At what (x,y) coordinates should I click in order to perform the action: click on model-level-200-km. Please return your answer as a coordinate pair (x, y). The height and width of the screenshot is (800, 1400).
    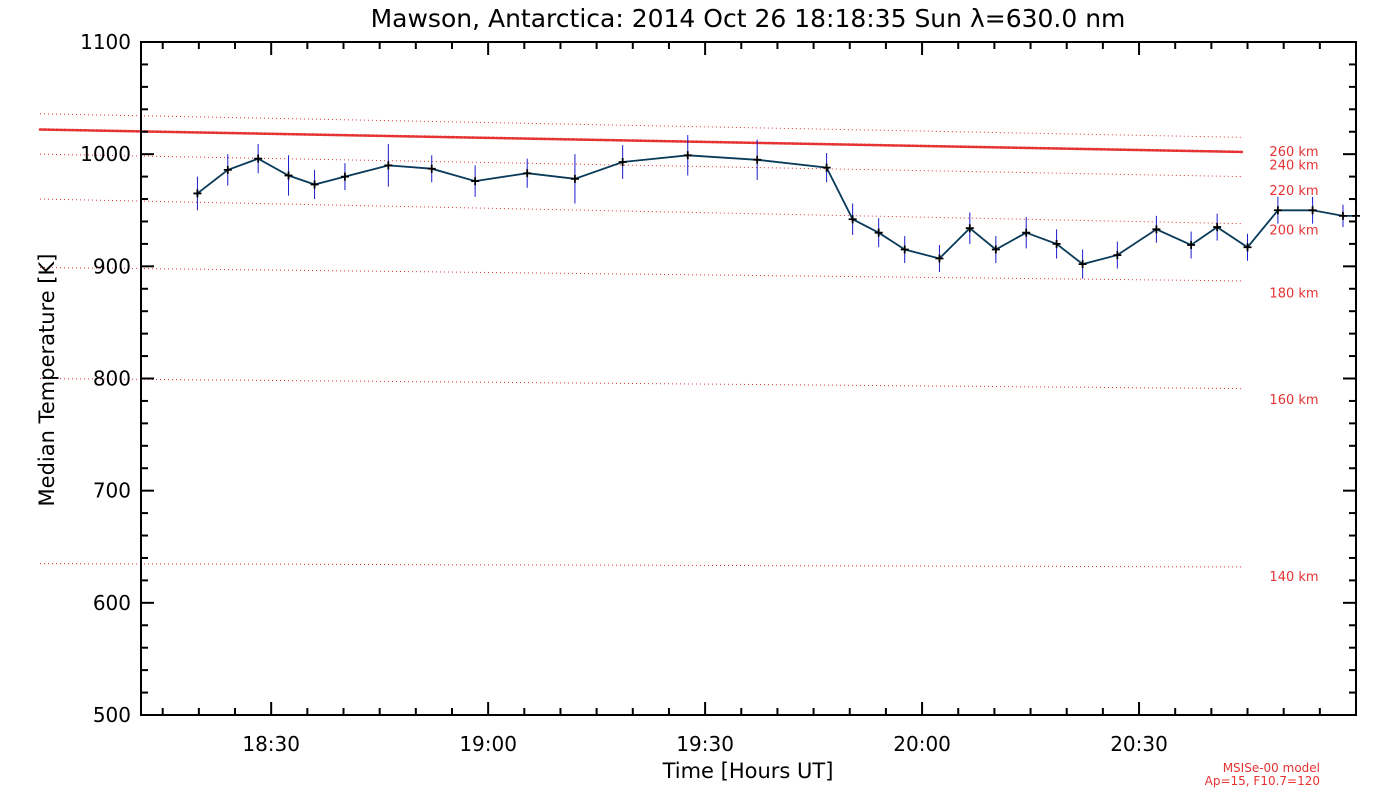
    Looking at the image, I should click on (641, 211).